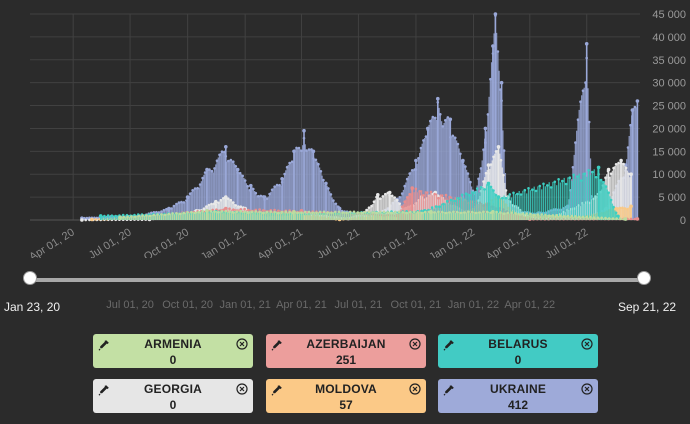 The width and height of the screenshot is (690, 424). Describe the element at coordinates (173, 396) in the screenshot. I see `legend-card-georgia: GEORGIA 0` at that location.